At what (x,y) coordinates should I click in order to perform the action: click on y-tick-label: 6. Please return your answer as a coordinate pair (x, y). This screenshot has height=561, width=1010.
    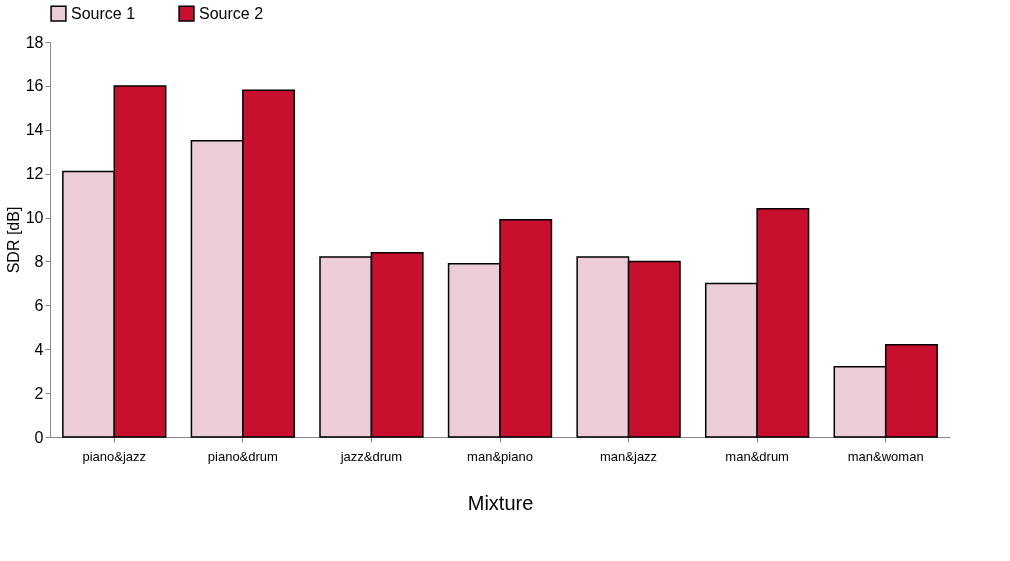
    Looking at the image, I should click on (39, 305).